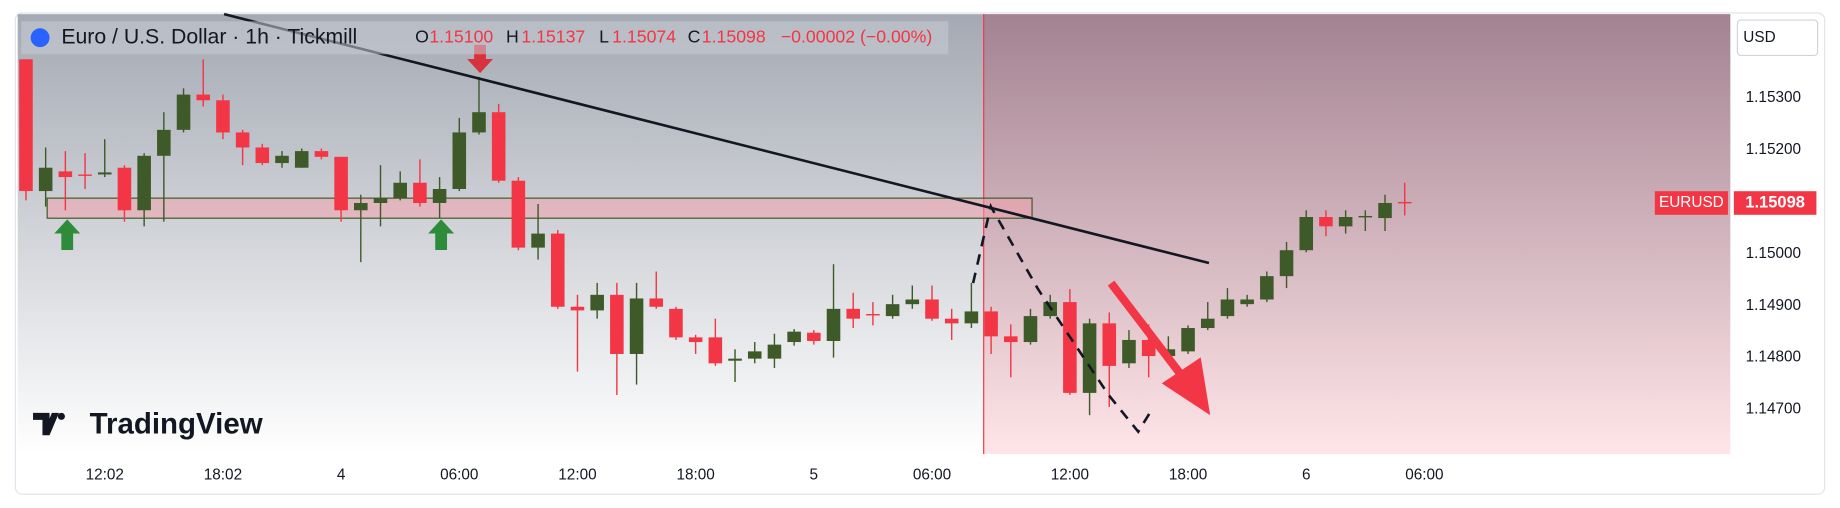 The image size is (1840, 508). I want to click on y-tick-label: 1.14800, so click(1773, 357).